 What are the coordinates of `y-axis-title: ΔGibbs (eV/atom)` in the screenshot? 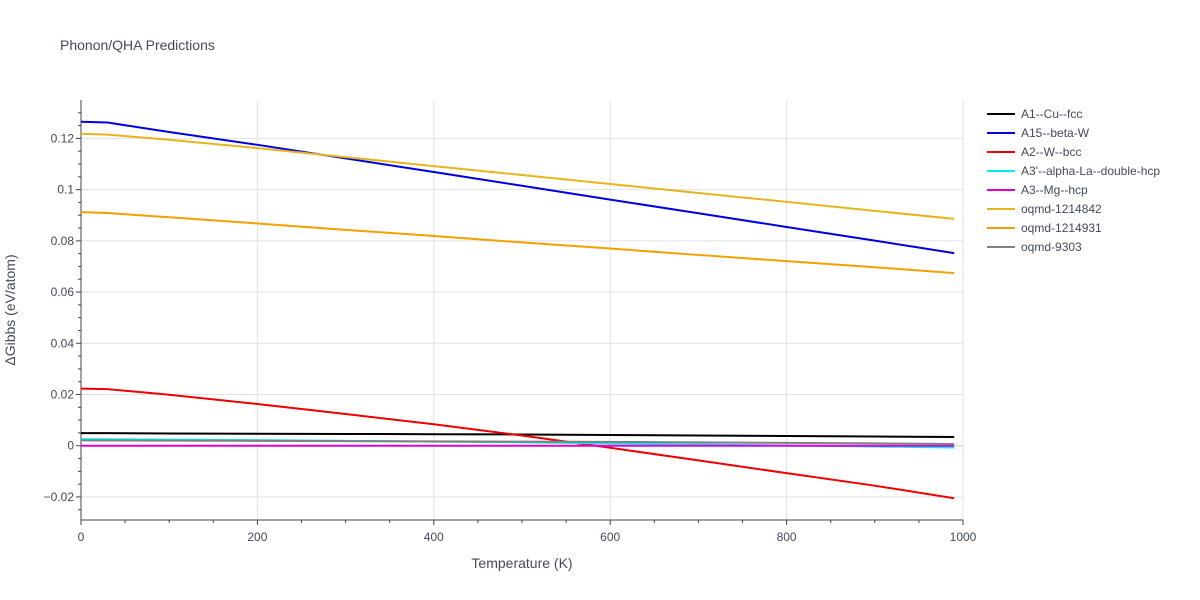 It's located at (10, 309).